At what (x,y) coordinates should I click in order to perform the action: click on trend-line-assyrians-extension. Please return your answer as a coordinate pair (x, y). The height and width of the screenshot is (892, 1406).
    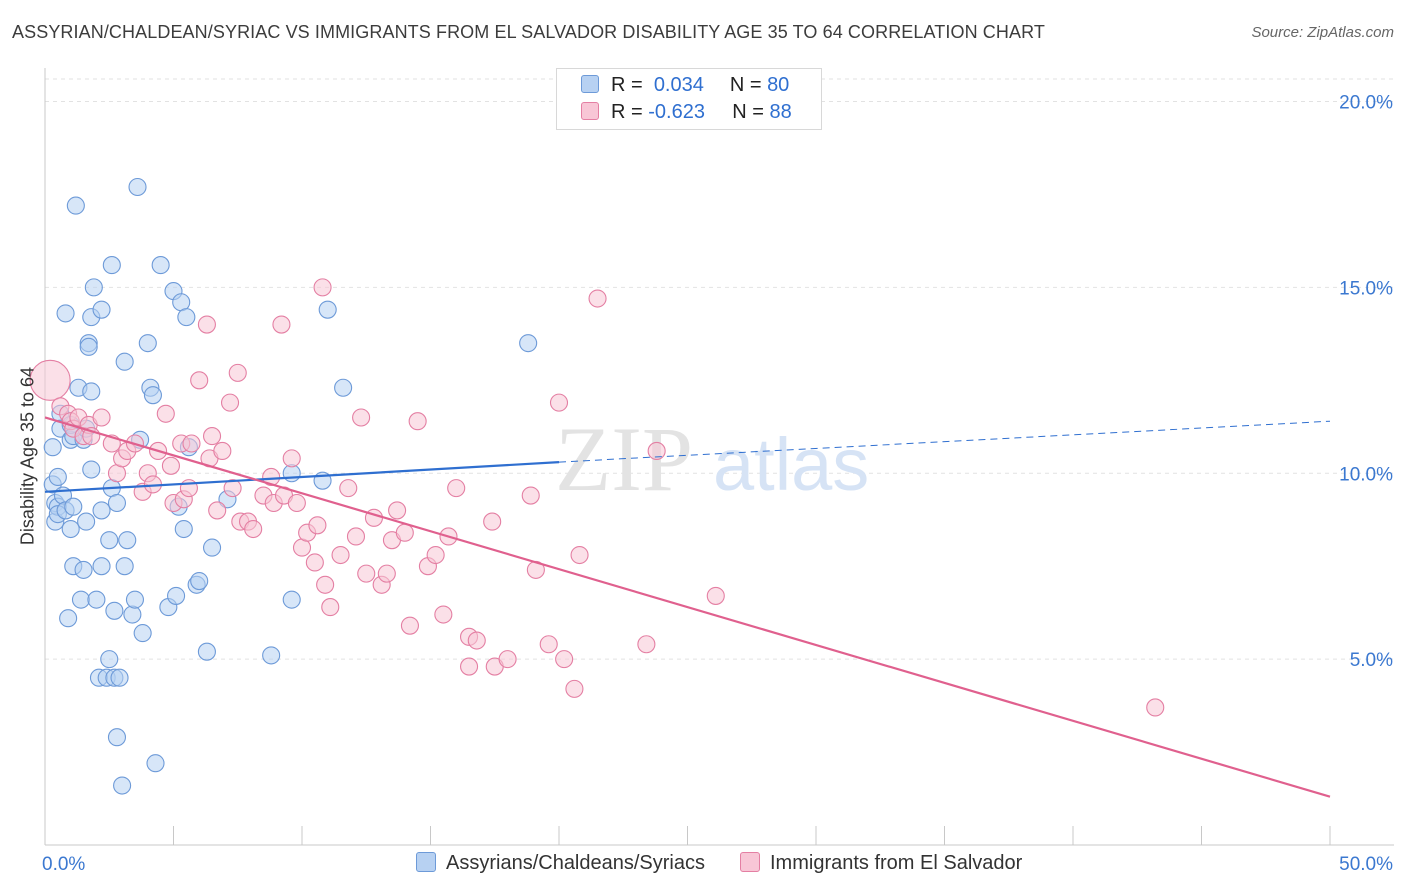
    Looking at the image, I should click on (944, 441).